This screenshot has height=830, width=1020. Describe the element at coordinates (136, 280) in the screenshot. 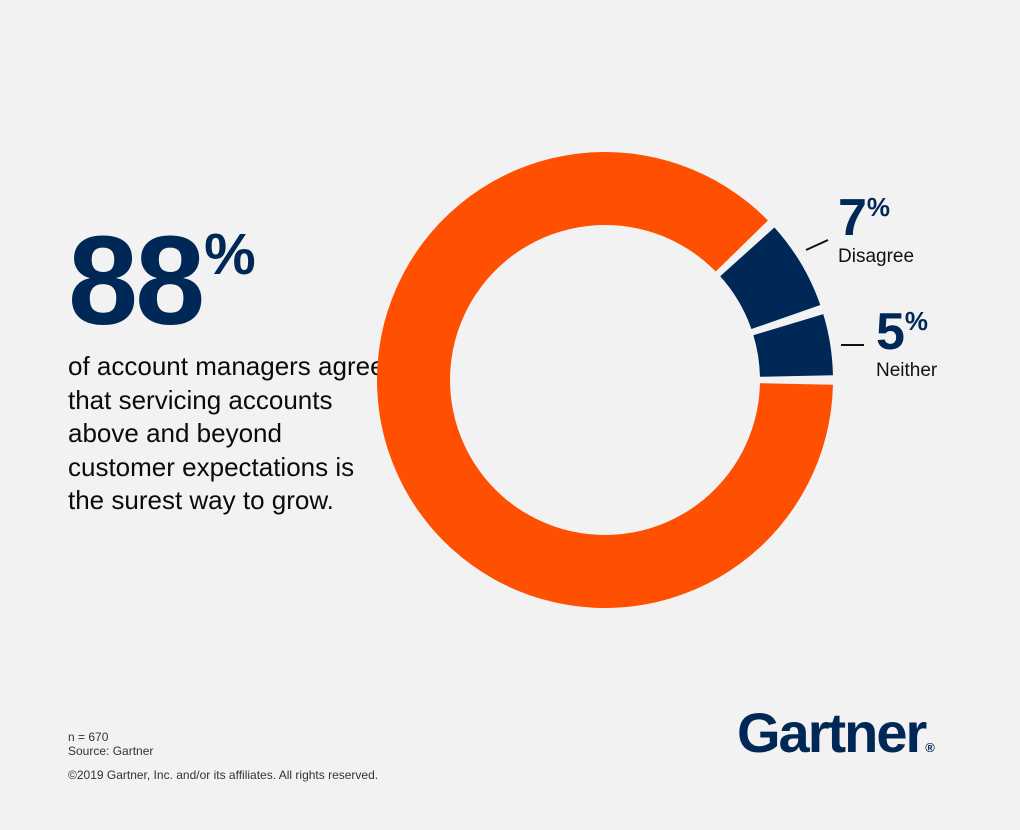

I see `headline-value: 88` at that location.